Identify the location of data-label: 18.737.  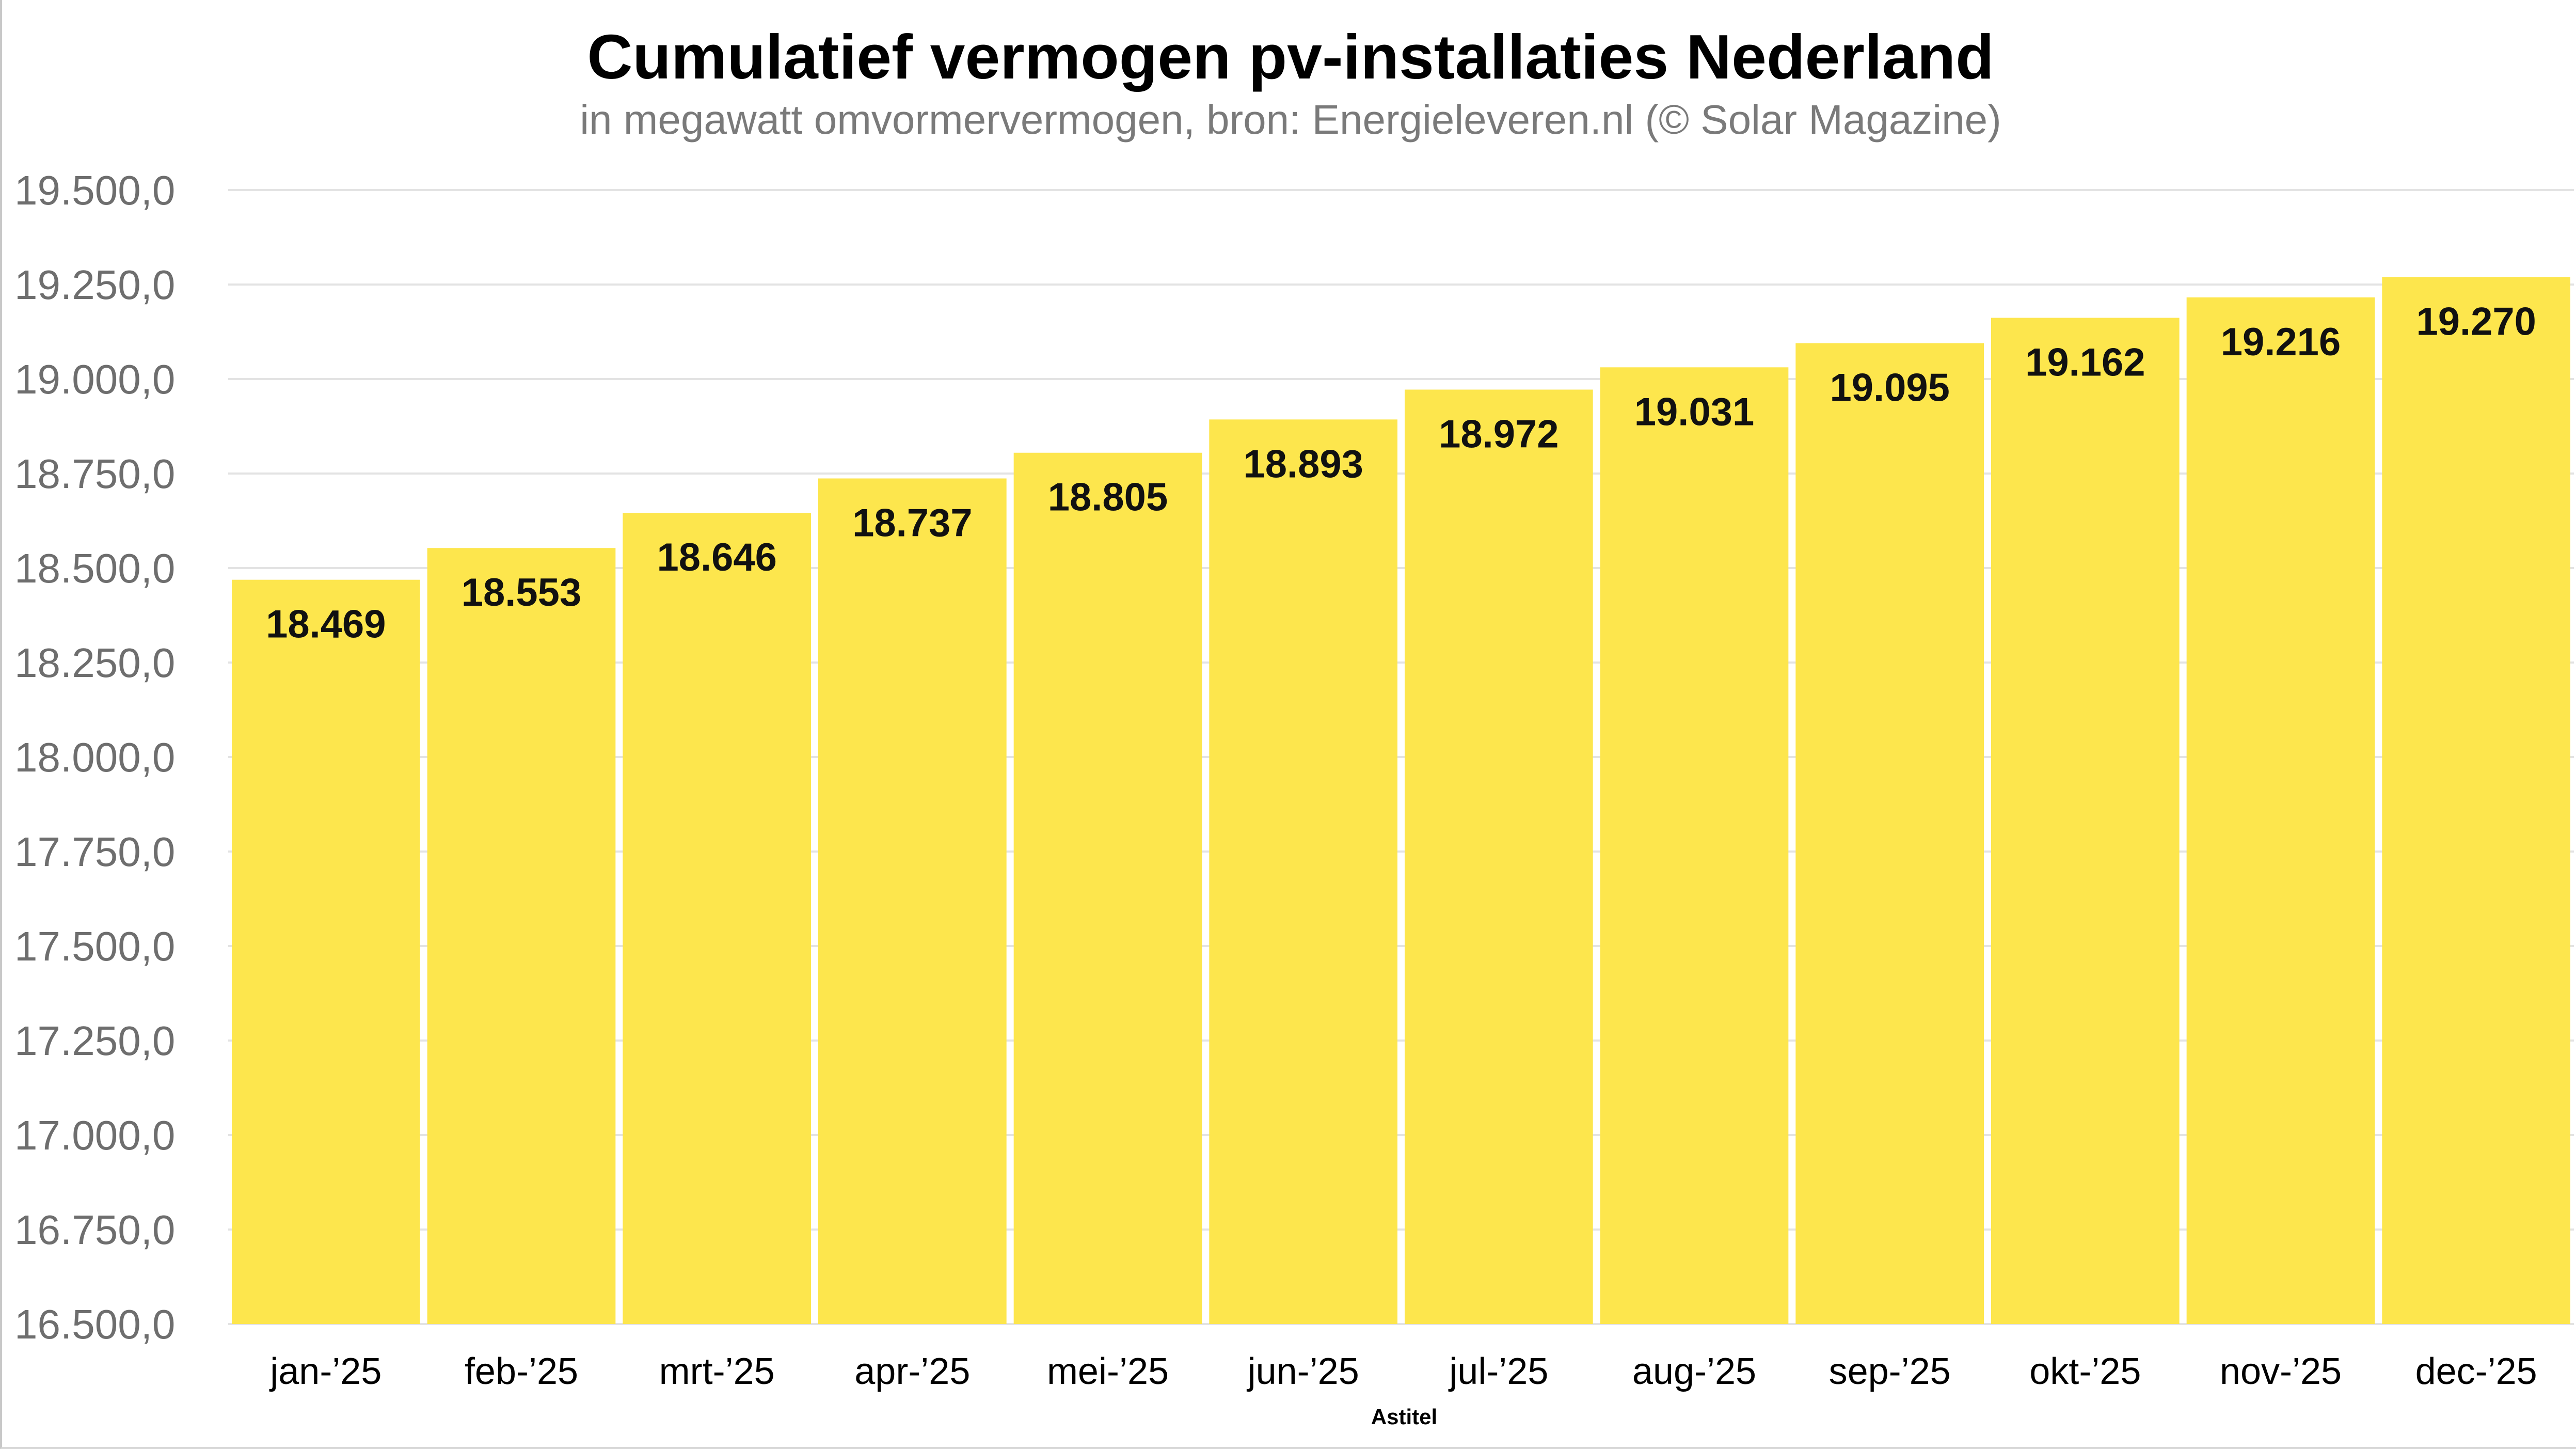
(912, 523).